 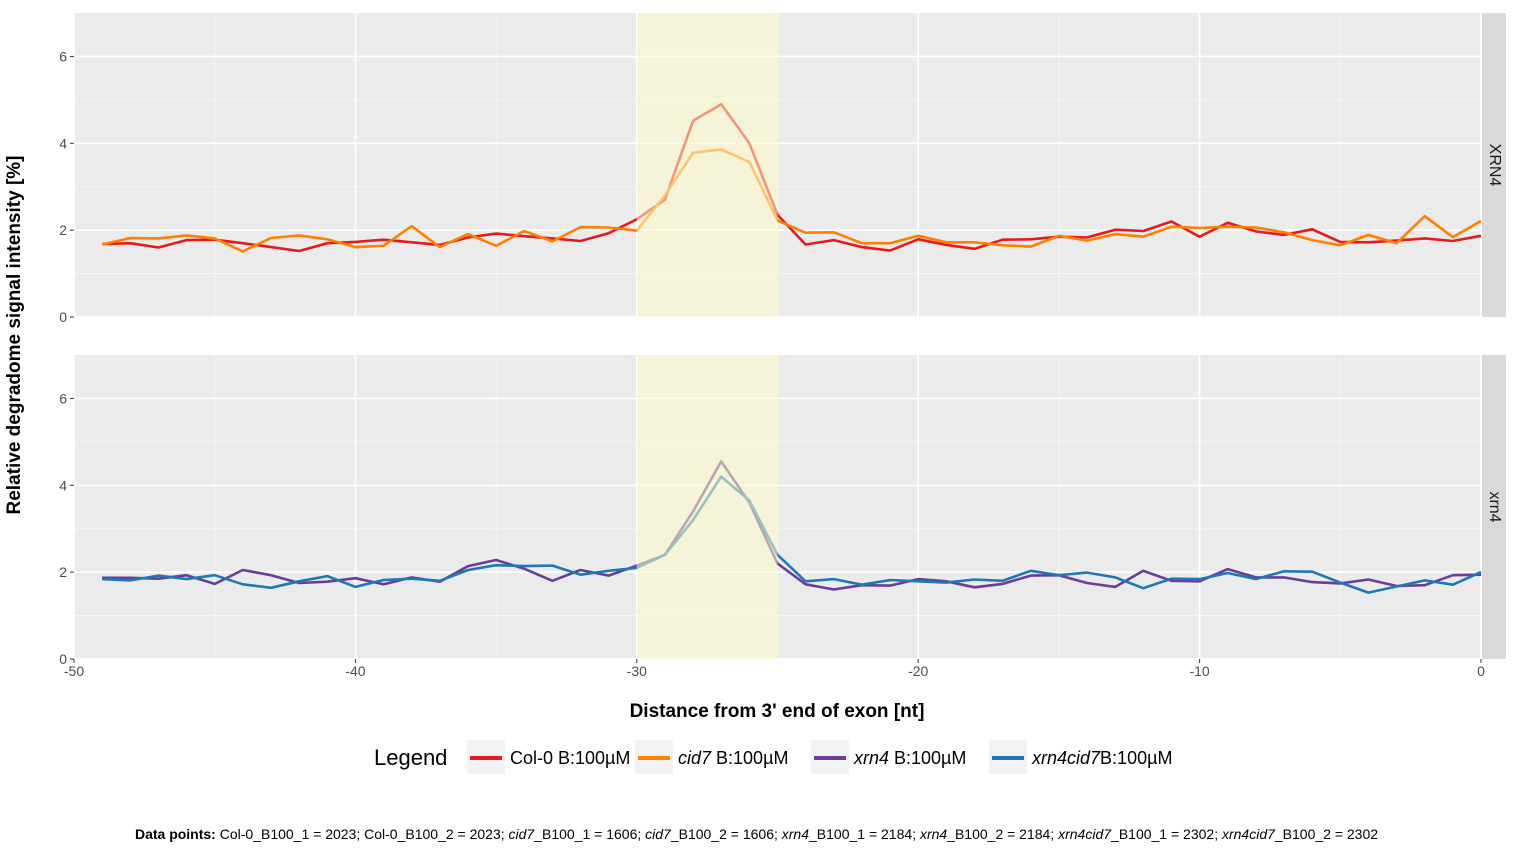 I want to click on legend-item-label: xrn4cid7B:100µM, so click(x=1101, y=758).